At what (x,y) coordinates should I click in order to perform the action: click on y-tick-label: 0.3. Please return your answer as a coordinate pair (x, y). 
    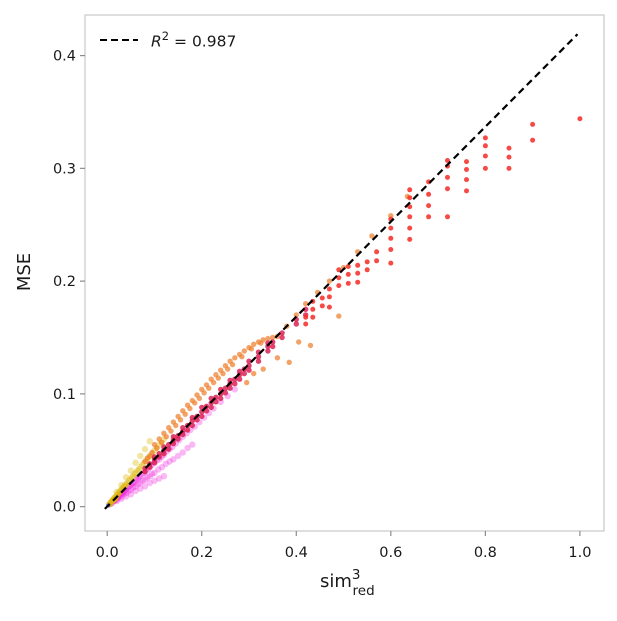
    Looking at the image, I should click on (64, 169).